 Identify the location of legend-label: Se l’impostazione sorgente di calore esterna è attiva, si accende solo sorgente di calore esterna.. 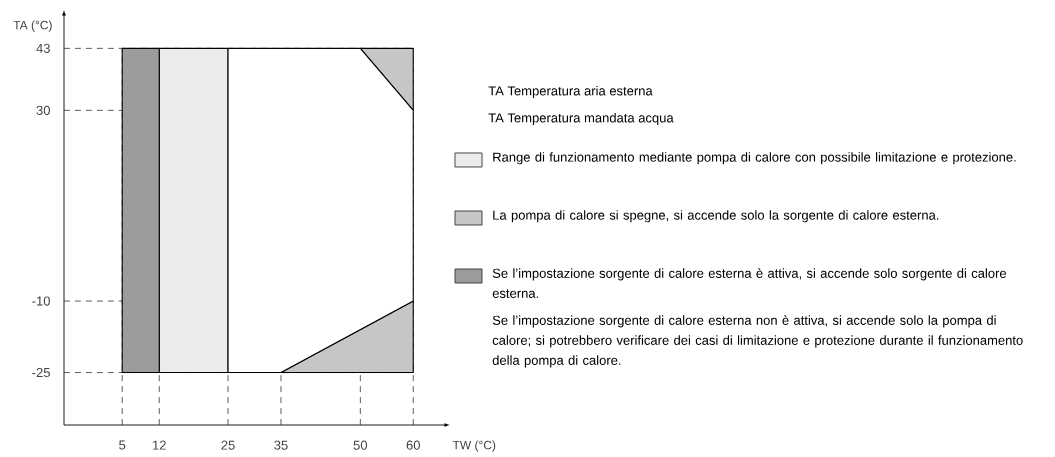
(749, 283).